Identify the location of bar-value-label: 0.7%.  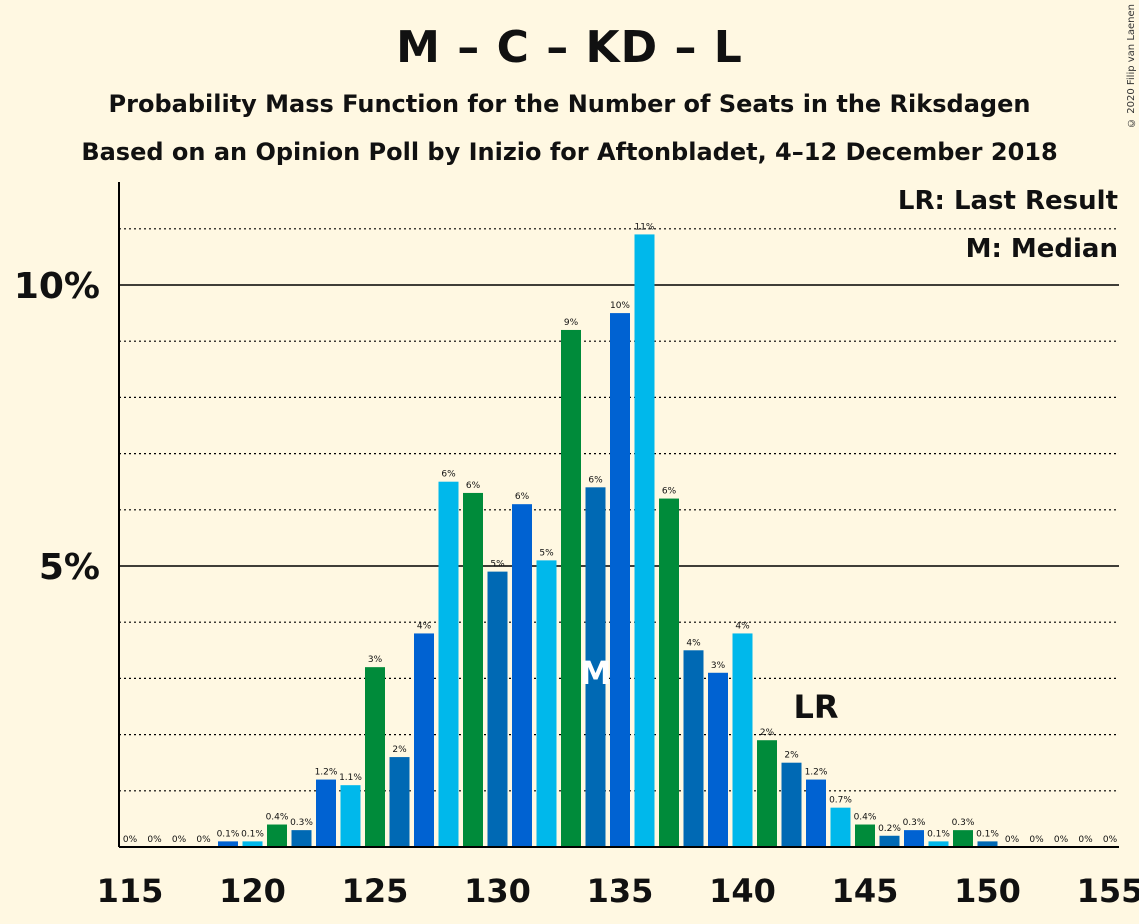
(840, 801).